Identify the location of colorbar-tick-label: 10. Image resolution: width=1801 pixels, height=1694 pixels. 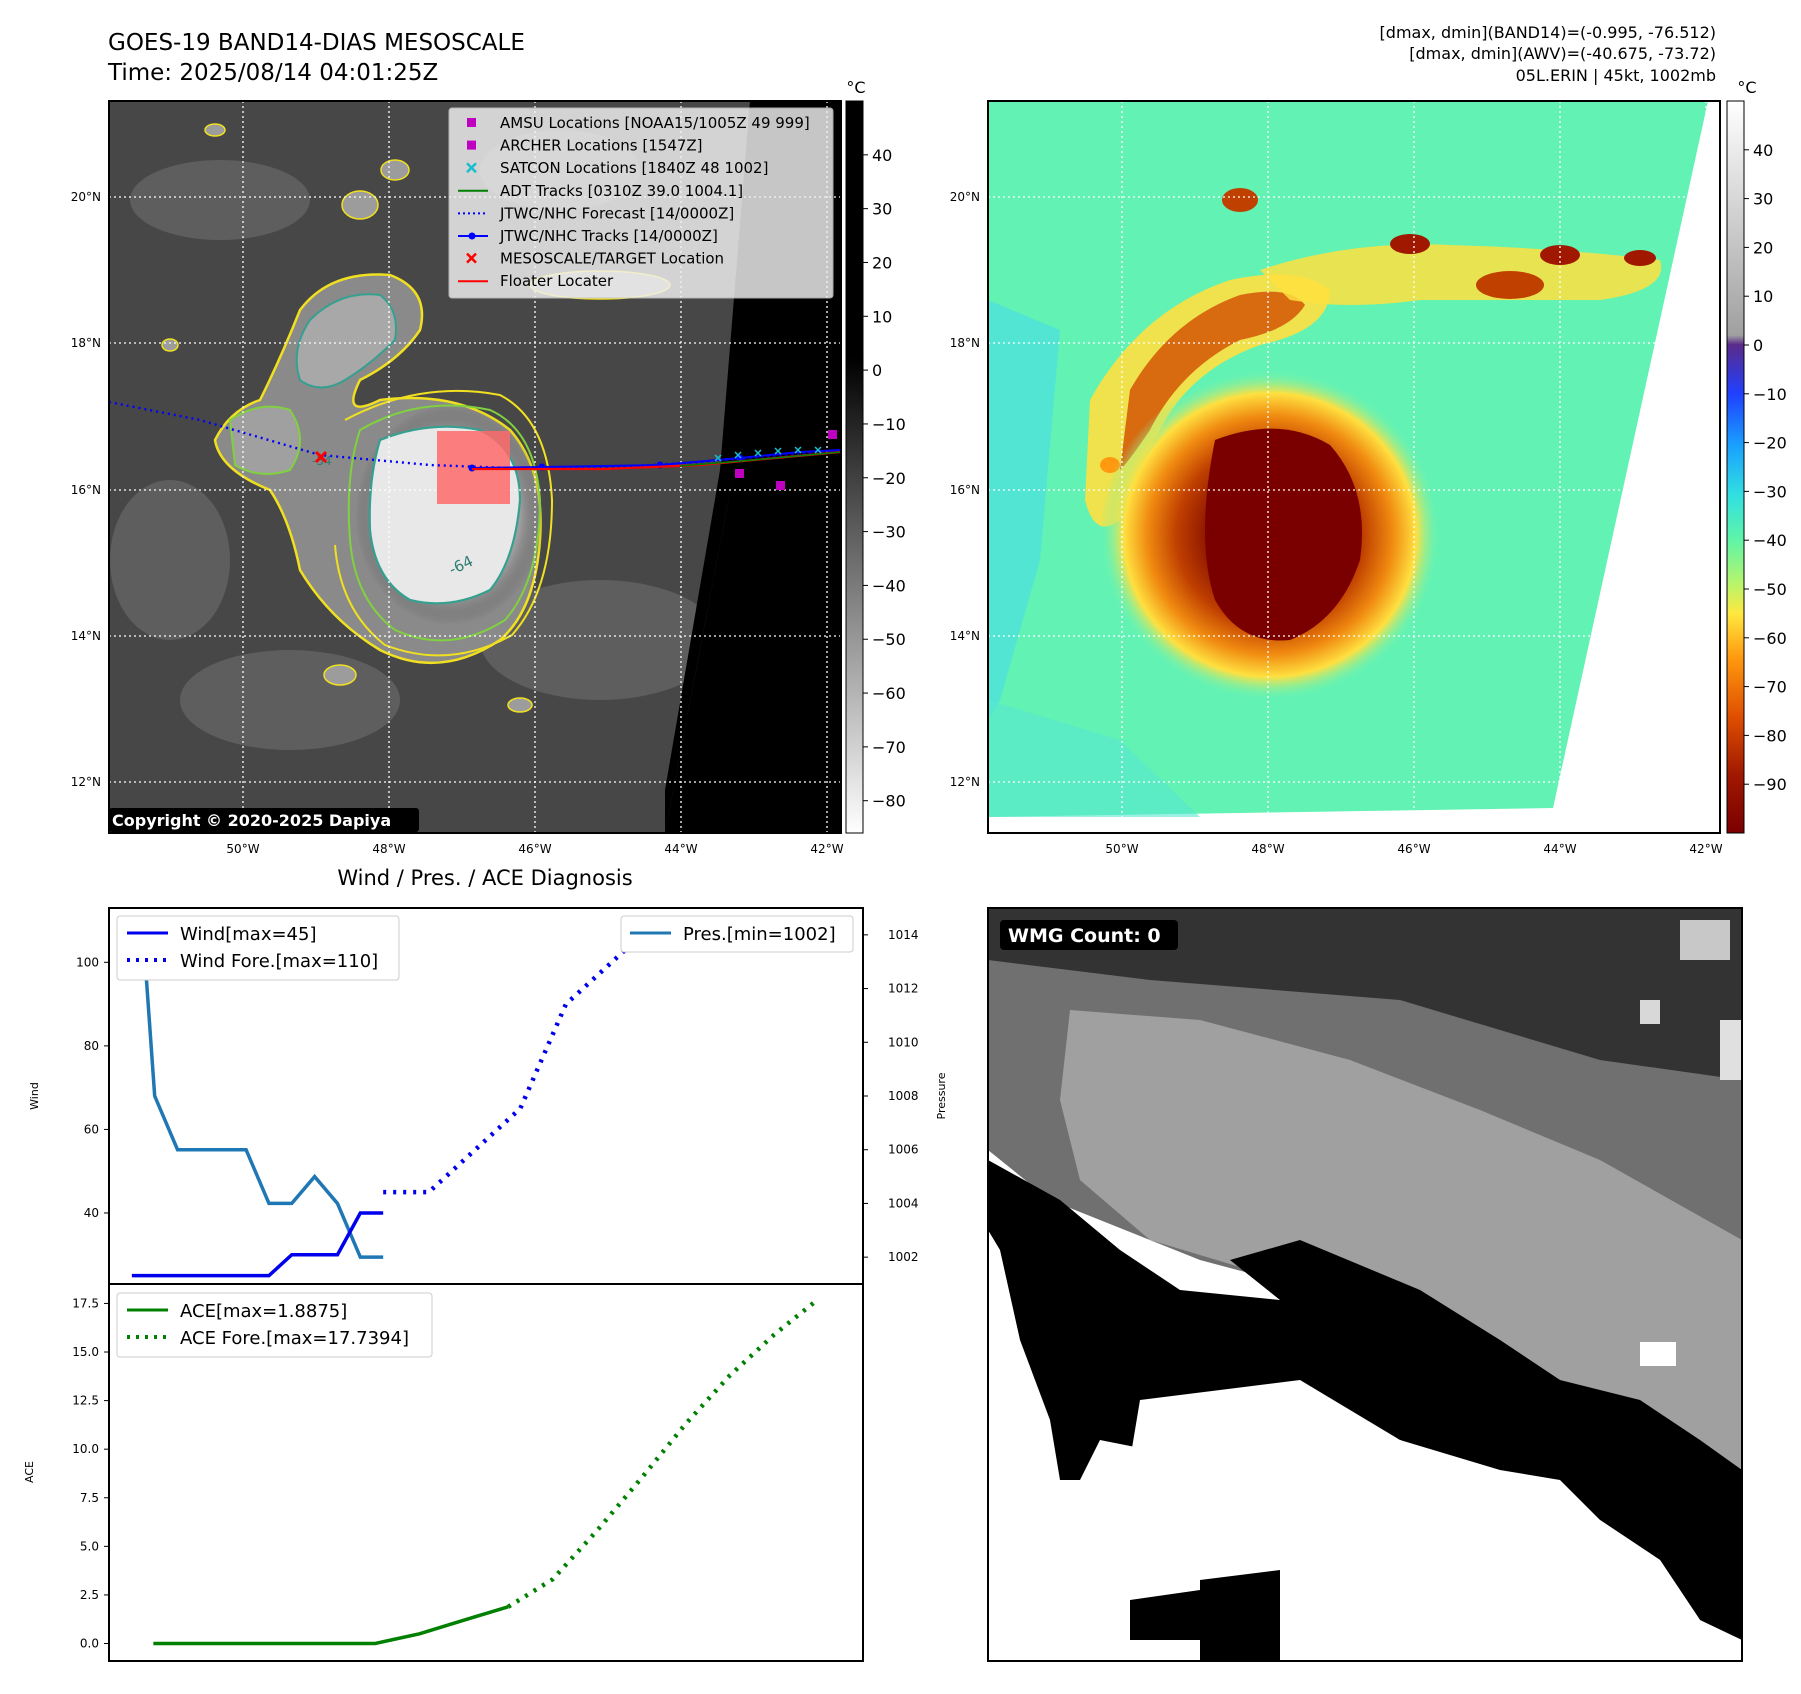
(1763, 296).